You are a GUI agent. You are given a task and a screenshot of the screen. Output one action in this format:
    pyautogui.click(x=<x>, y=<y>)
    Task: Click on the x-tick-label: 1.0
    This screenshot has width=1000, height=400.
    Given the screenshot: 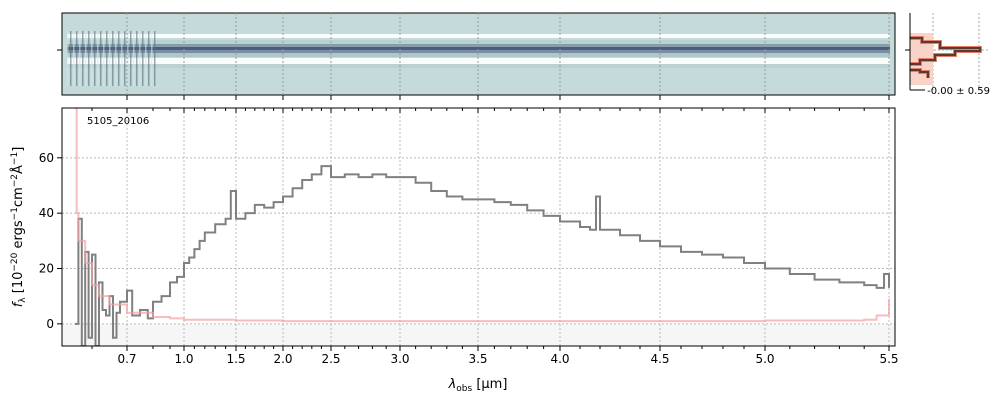 What is the action you would take?
    pyautogui.click(x=183, y=359)
    